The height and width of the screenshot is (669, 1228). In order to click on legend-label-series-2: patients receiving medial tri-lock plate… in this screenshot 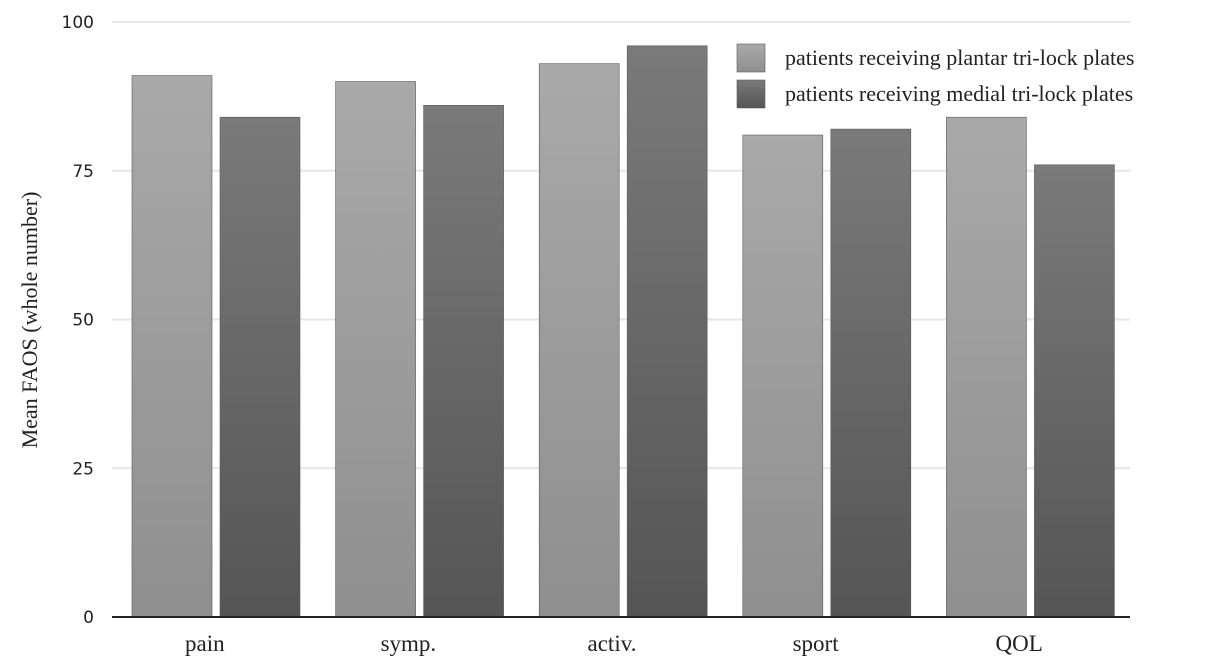, I will do `click(959, 93)`.